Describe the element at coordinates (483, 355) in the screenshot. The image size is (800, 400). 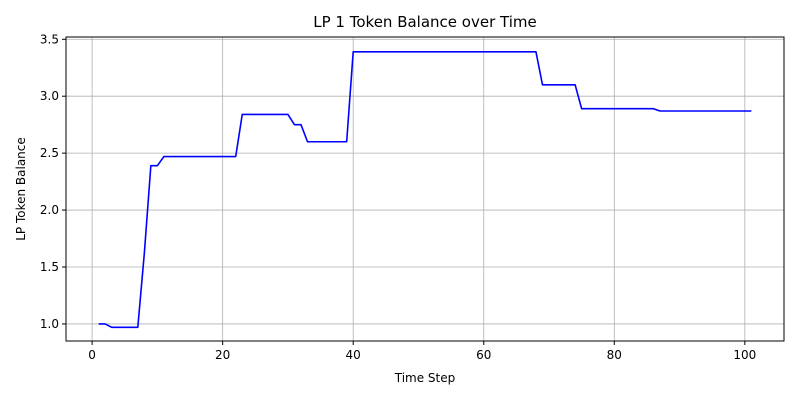
I see `x-tick-label: 60` at that location.